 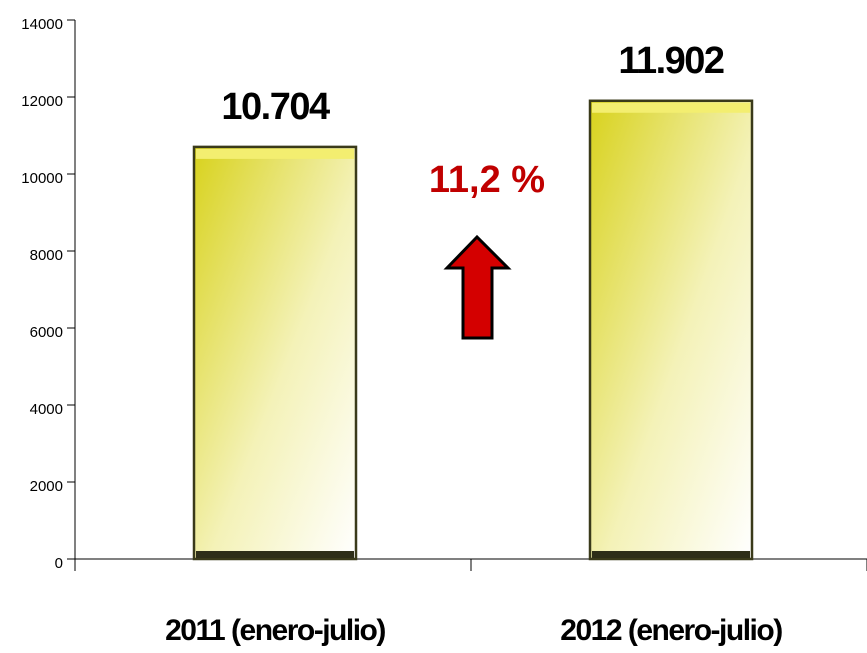 I want to click on value-label: 11.902, so click(x=670, y=61).